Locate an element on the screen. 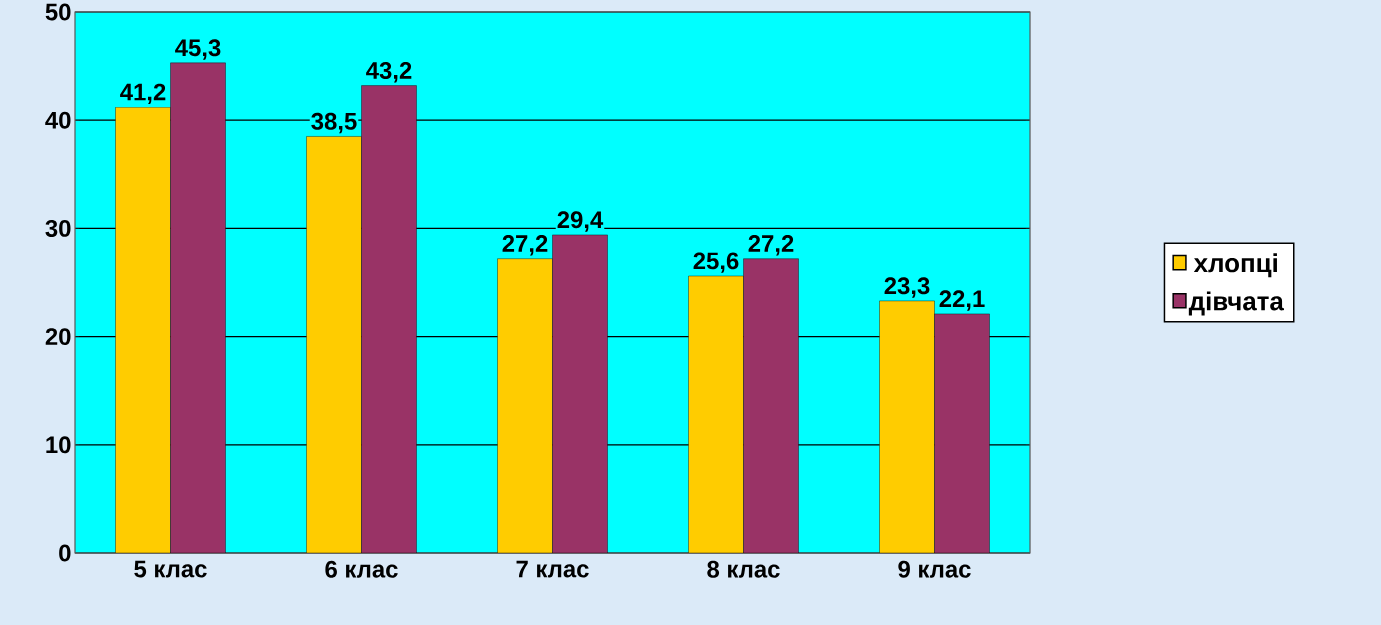 The width and height of the screenshot is (1381, 625). data-label: 23,3 is located at coordinates (907, 287).